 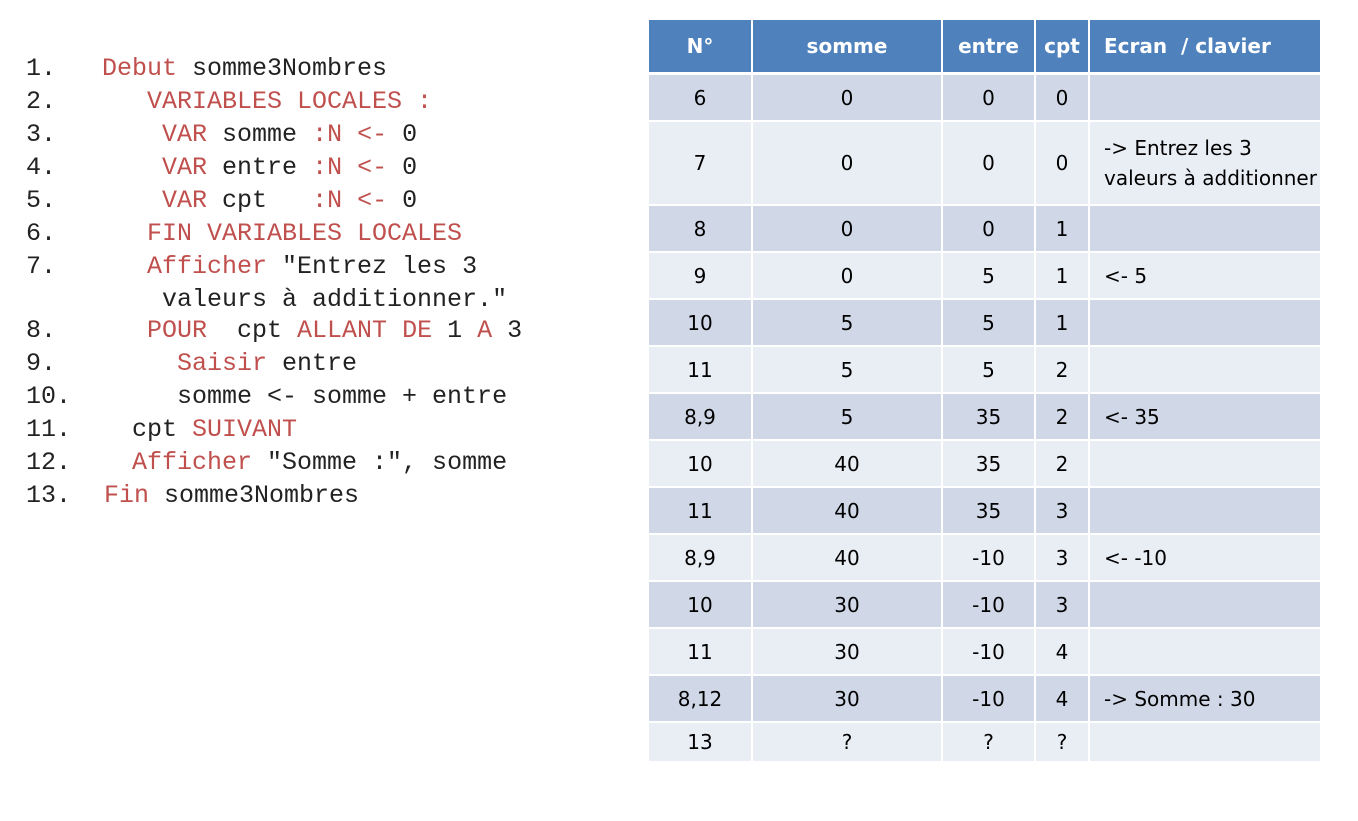 What do you see at coordinates (701, 742) in the screenshot?
I see `cell-line-number: 13` at bounding box center [701, 742].